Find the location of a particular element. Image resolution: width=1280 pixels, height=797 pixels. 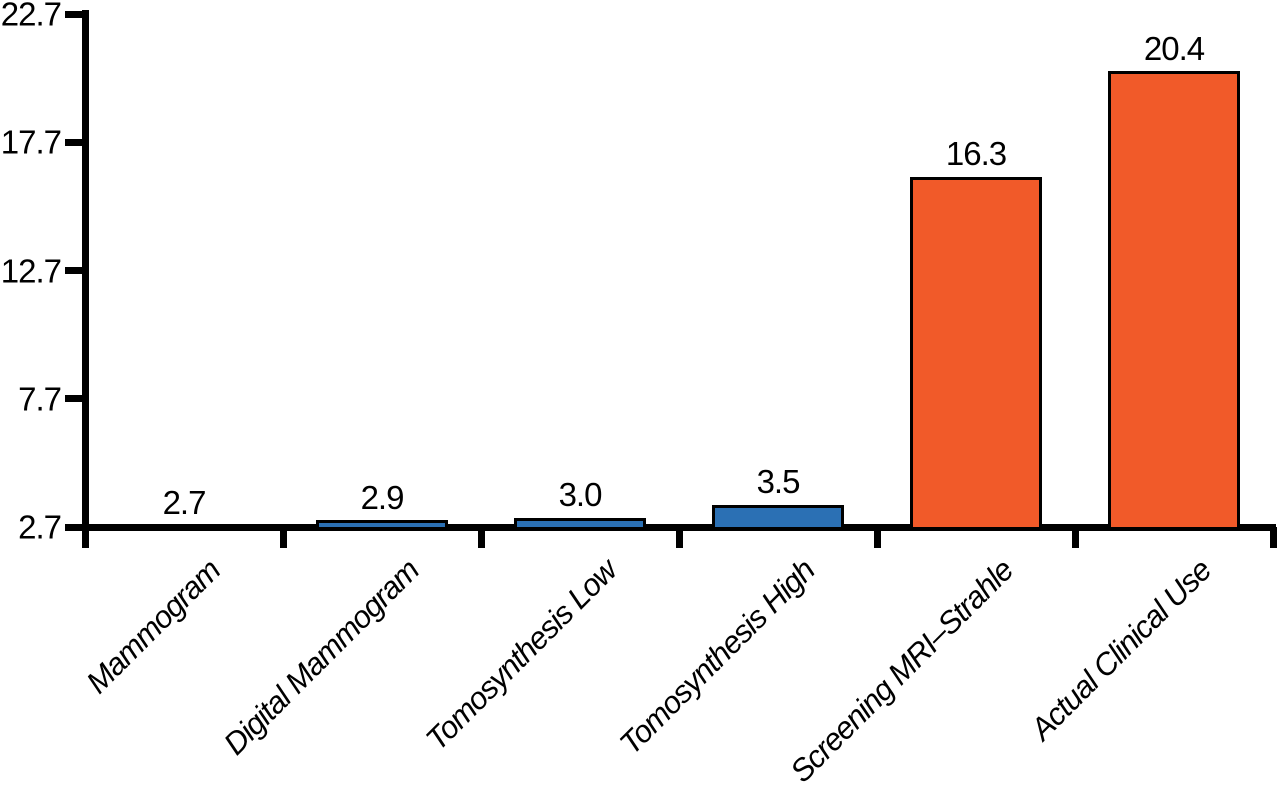

value-label: 20.4 is located at coordinates (1174, 48).